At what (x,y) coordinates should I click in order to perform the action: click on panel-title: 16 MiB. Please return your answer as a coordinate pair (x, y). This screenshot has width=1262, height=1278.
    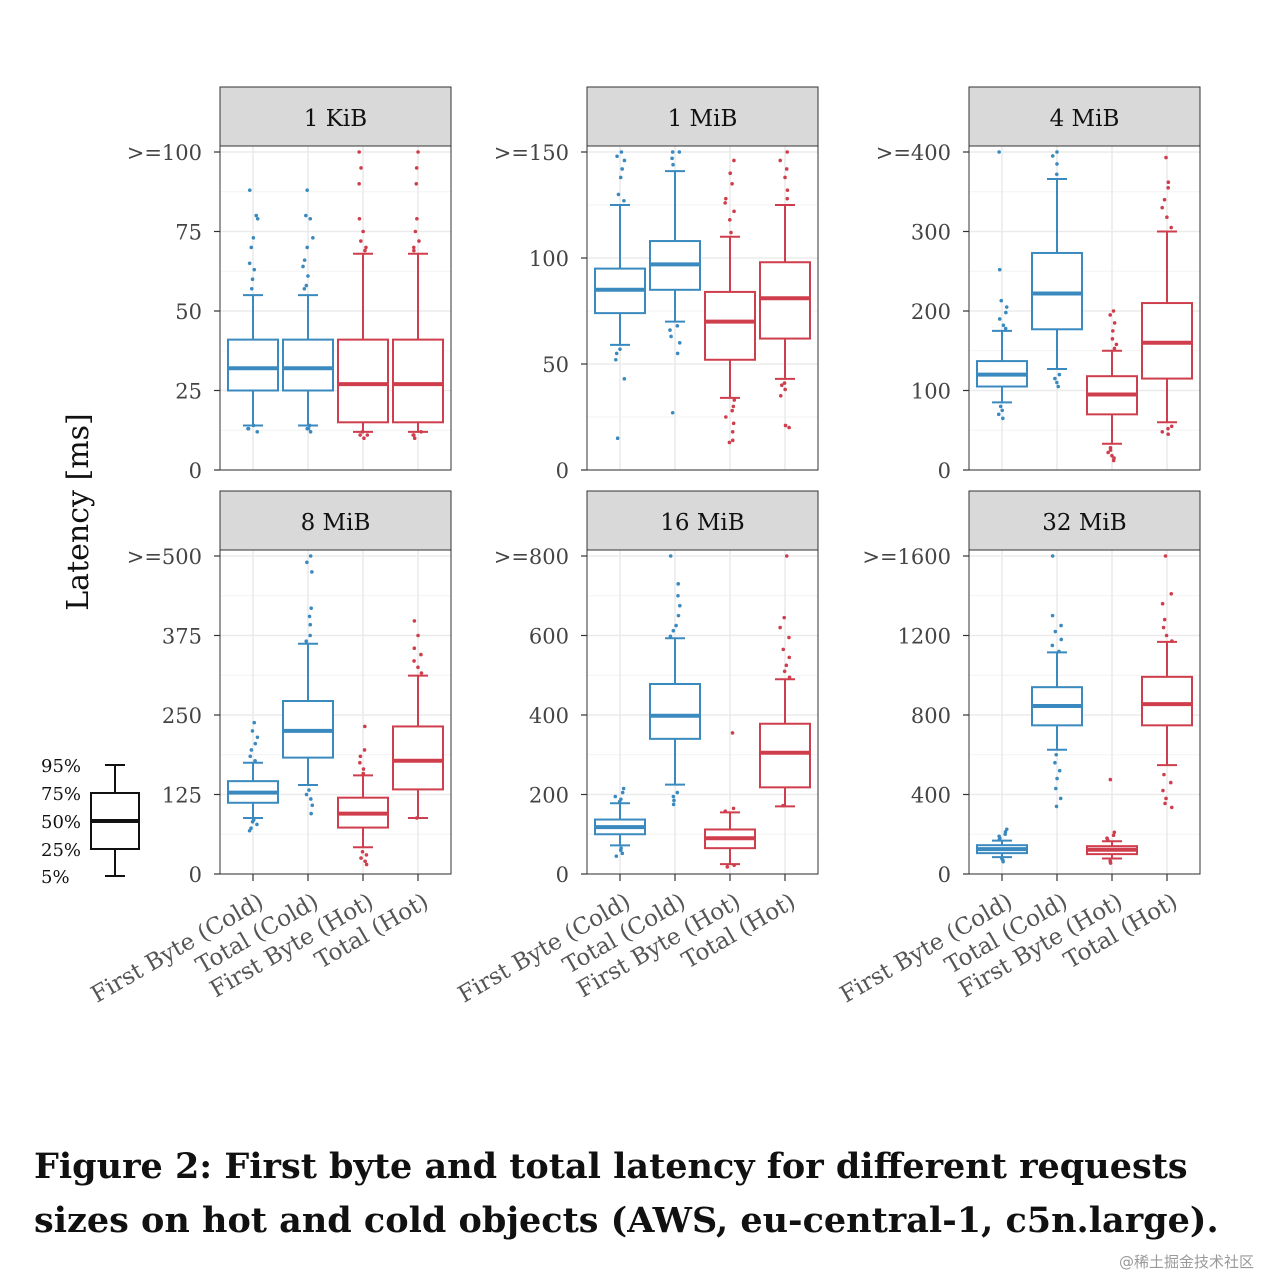
    Looking at the image, I should click on (702, 523).